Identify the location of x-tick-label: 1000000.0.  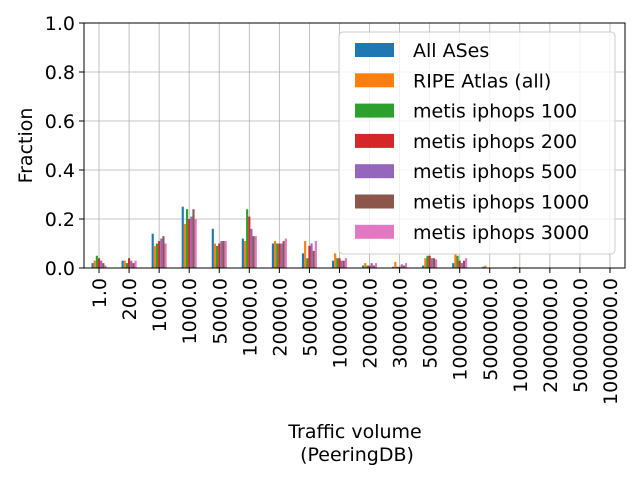
(461, 329).